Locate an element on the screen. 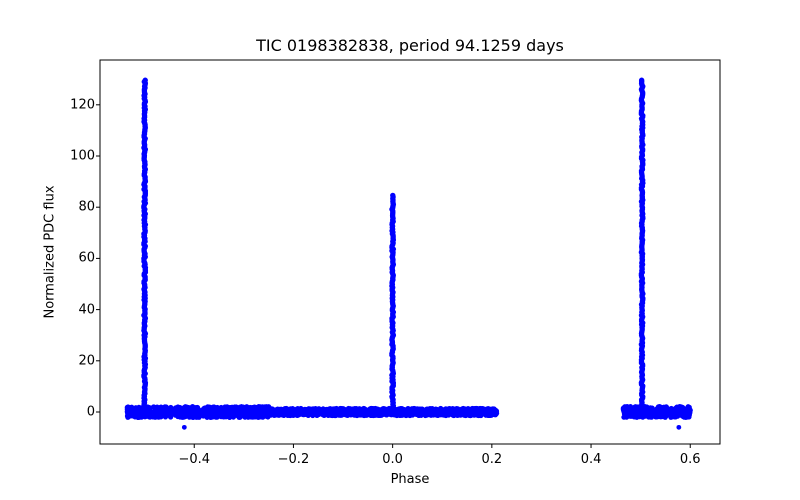 The image size is (800, 500). x-axis-label: Phase is located at coordinates (410, 479).